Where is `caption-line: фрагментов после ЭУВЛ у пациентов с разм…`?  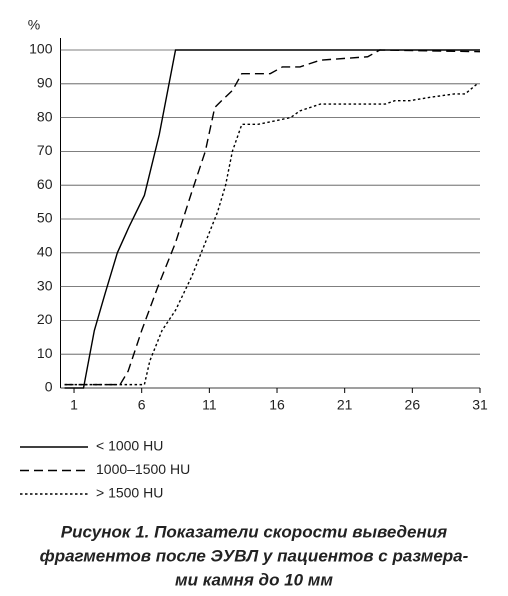
caption-line: фрагментов после ЭУВЛ у пациентов с разм… is located at coordinates (254, 555).